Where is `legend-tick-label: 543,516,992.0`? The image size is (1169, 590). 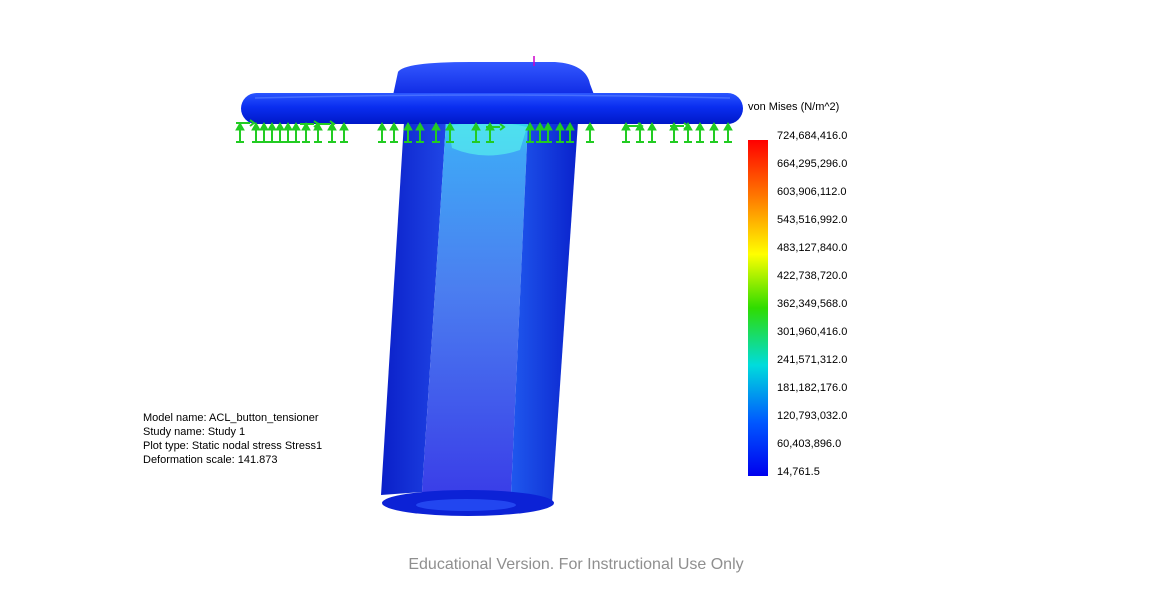
legend-tick-label: 543,516,992.0 is located at coordinates (812, 220).